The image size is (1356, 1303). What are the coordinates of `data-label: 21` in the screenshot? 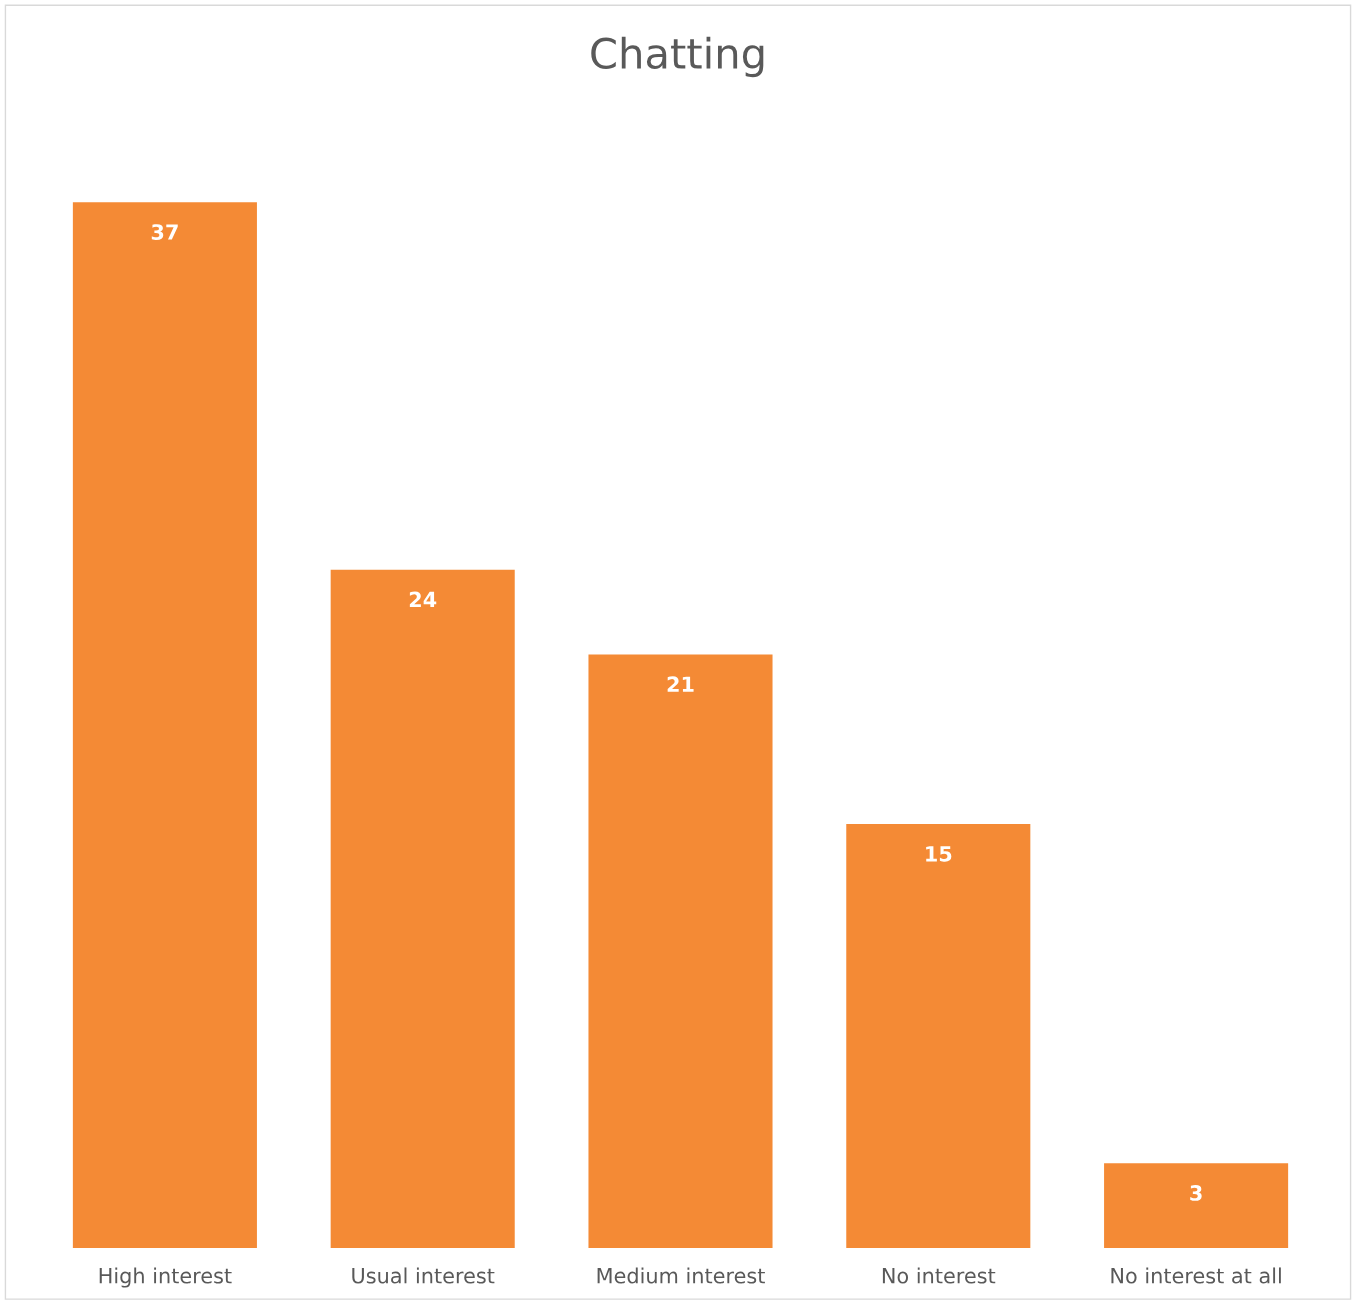 It's located at (680, 684).